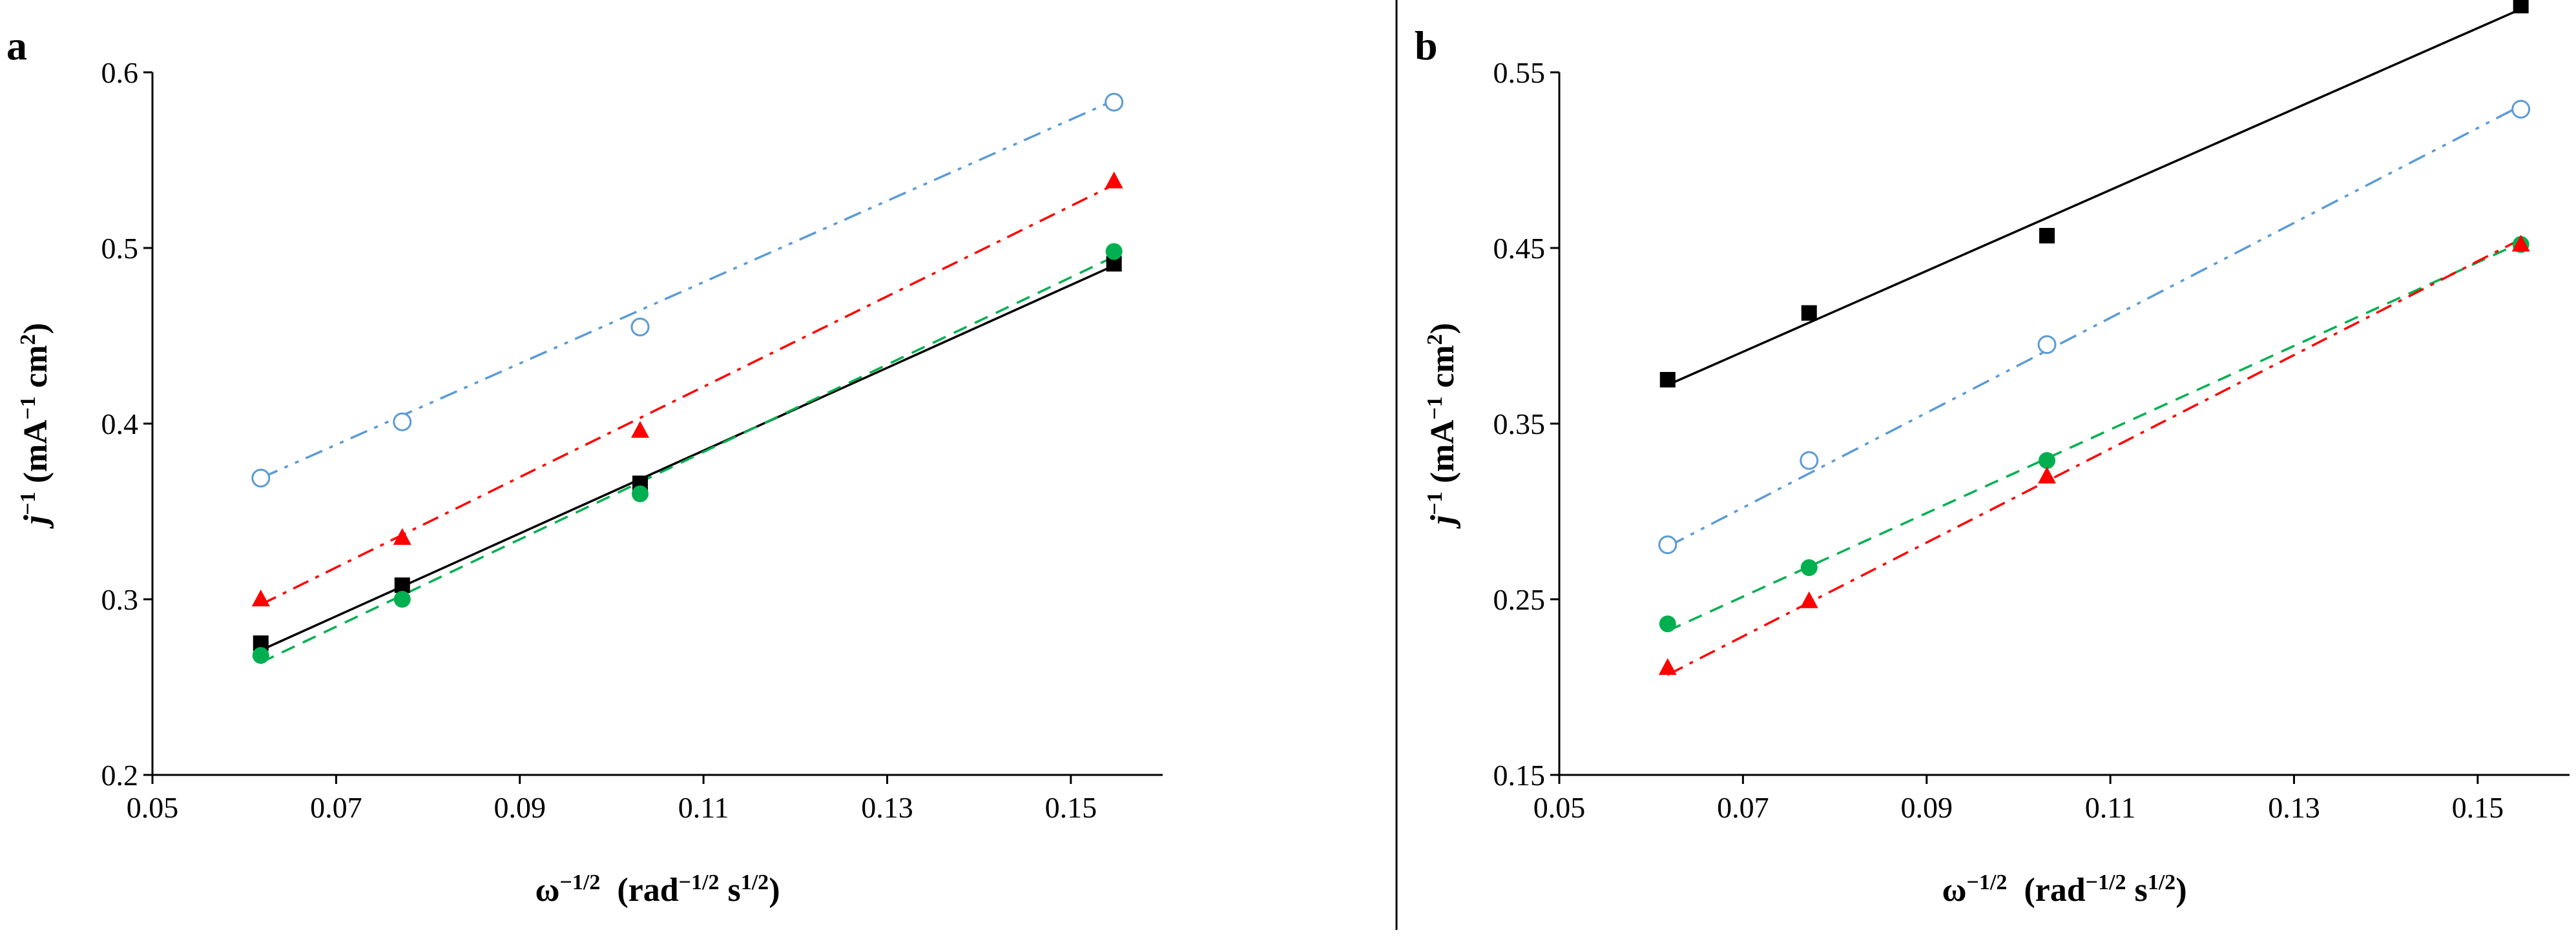  I want to click on panel-label: a, so click(16, 46).